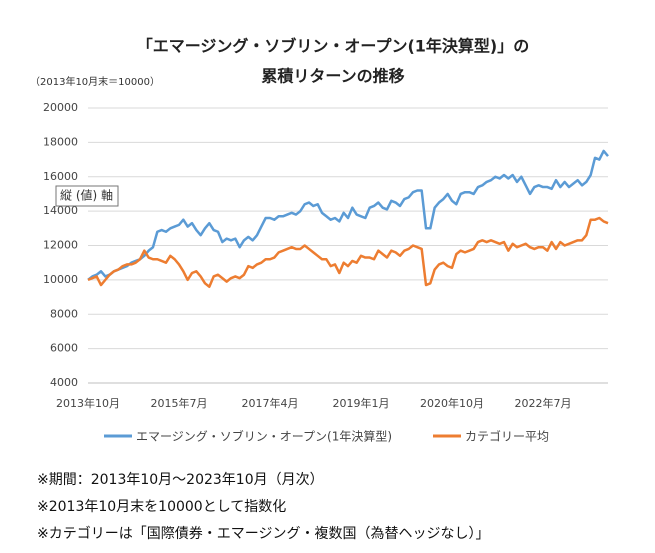  Describe the element at coordinates (543, 403) in the screenshot. I see `x-tick-label: 2022年7月` at that location.